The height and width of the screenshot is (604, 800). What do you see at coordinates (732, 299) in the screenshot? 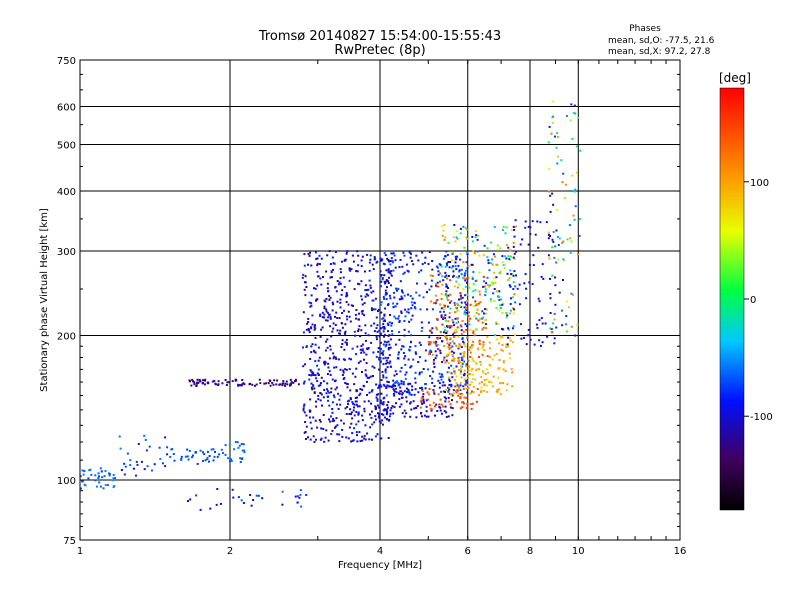
I see `colorbar` at bounding box center [732, 299].